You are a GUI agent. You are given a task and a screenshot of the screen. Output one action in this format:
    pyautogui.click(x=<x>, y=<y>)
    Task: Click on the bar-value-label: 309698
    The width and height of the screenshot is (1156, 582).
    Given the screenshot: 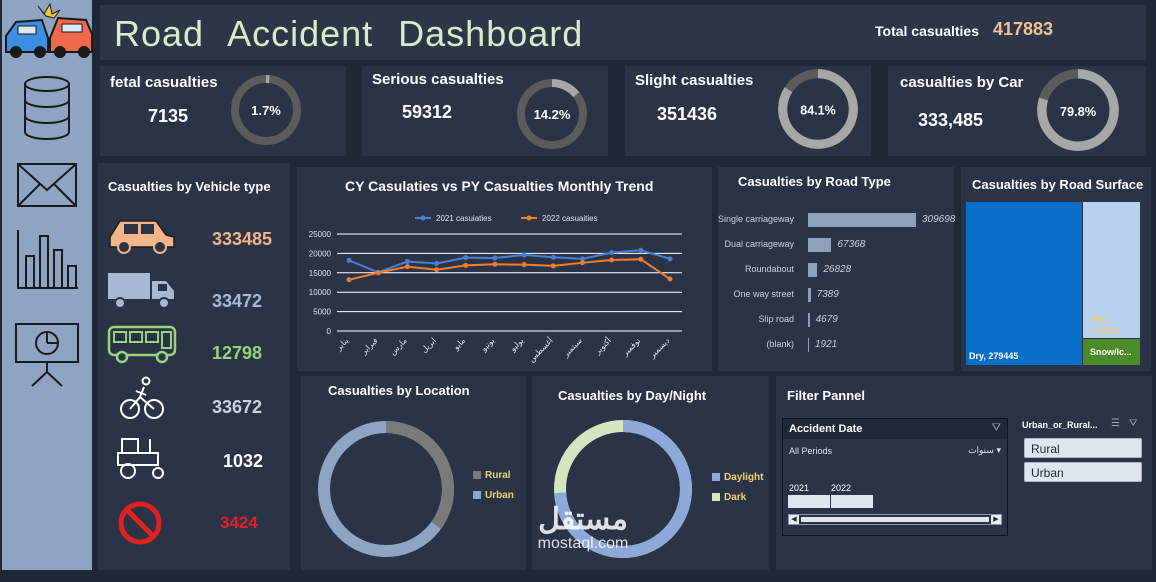 What is the action you would take?
    pyautogui.click(x=939, y=219)
    